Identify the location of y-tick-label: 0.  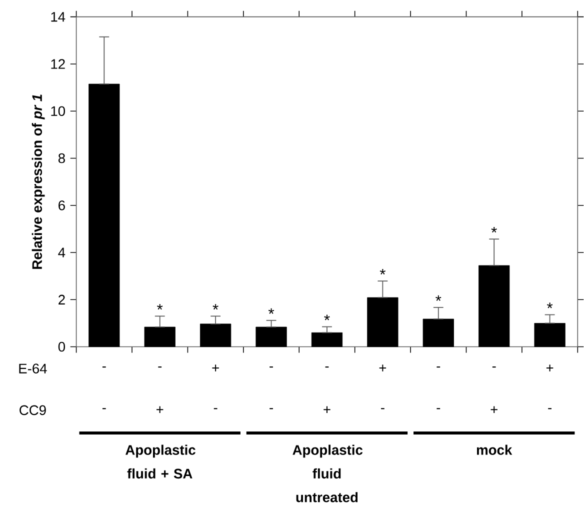
(62, 347).